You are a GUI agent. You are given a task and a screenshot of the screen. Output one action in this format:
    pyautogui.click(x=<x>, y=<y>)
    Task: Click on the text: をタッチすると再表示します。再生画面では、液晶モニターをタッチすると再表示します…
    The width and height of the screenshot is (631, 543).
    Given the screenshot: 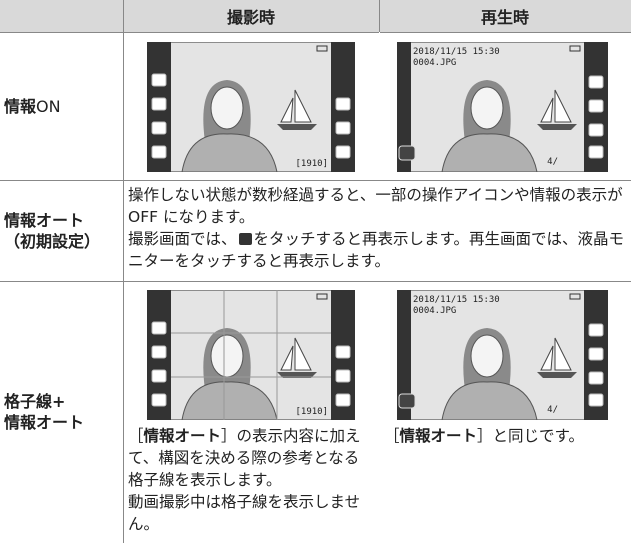 What is the action you would take?
    pyautogui.click(x=376, y=250)
    